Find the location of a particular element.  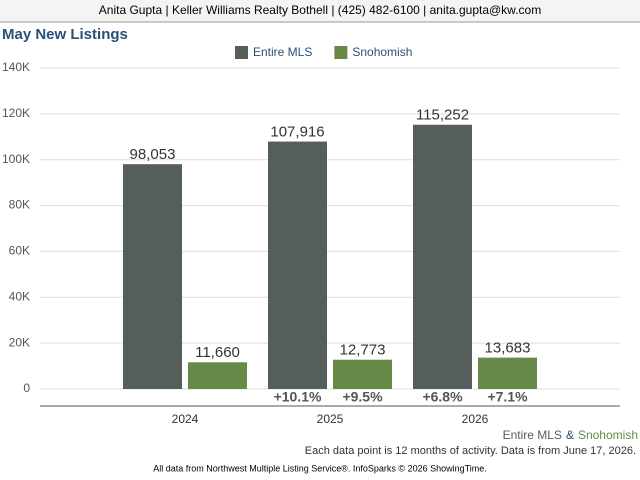

y-tick-label: 120K is located at coordinates (16, 113).